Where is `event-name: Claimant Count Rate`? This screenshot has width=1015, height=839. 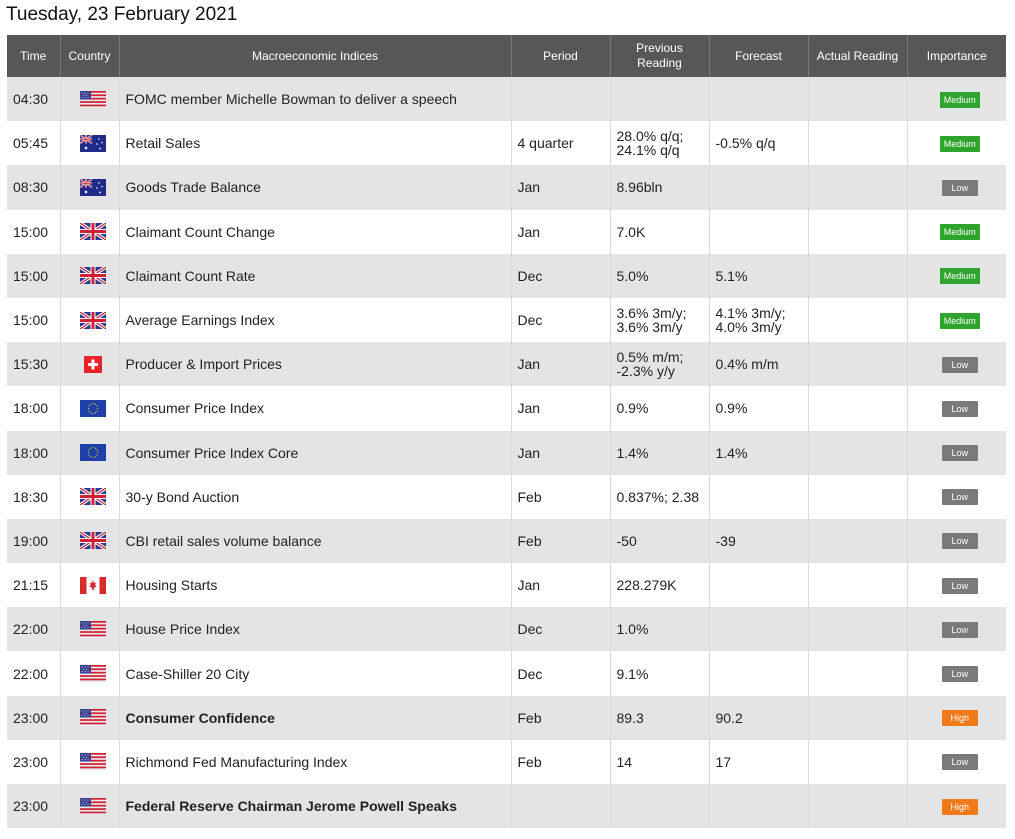
event-name: Claimant Count Rate is located at coordinates (315, 275).